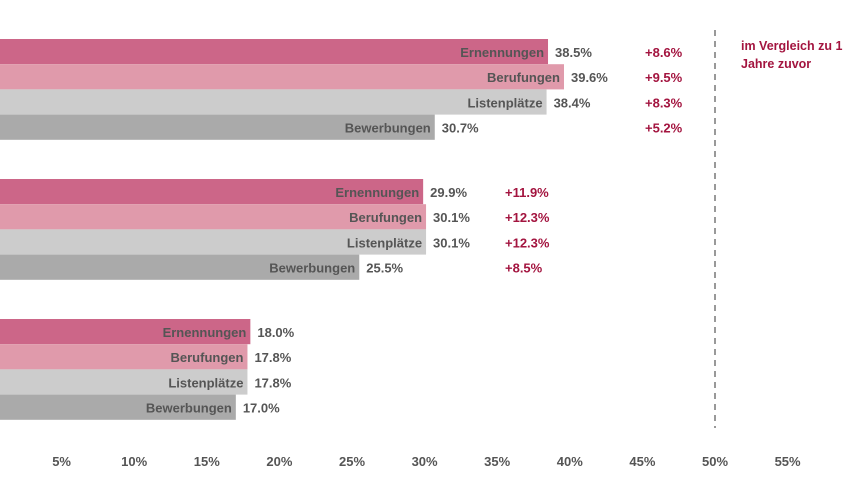 The width and height of the screenshot is (856, 482). What do you see at coordinates (124, 382) in the screenshot?
I see `bar-listenplätze-group-3` at bounding box center [124, 382].